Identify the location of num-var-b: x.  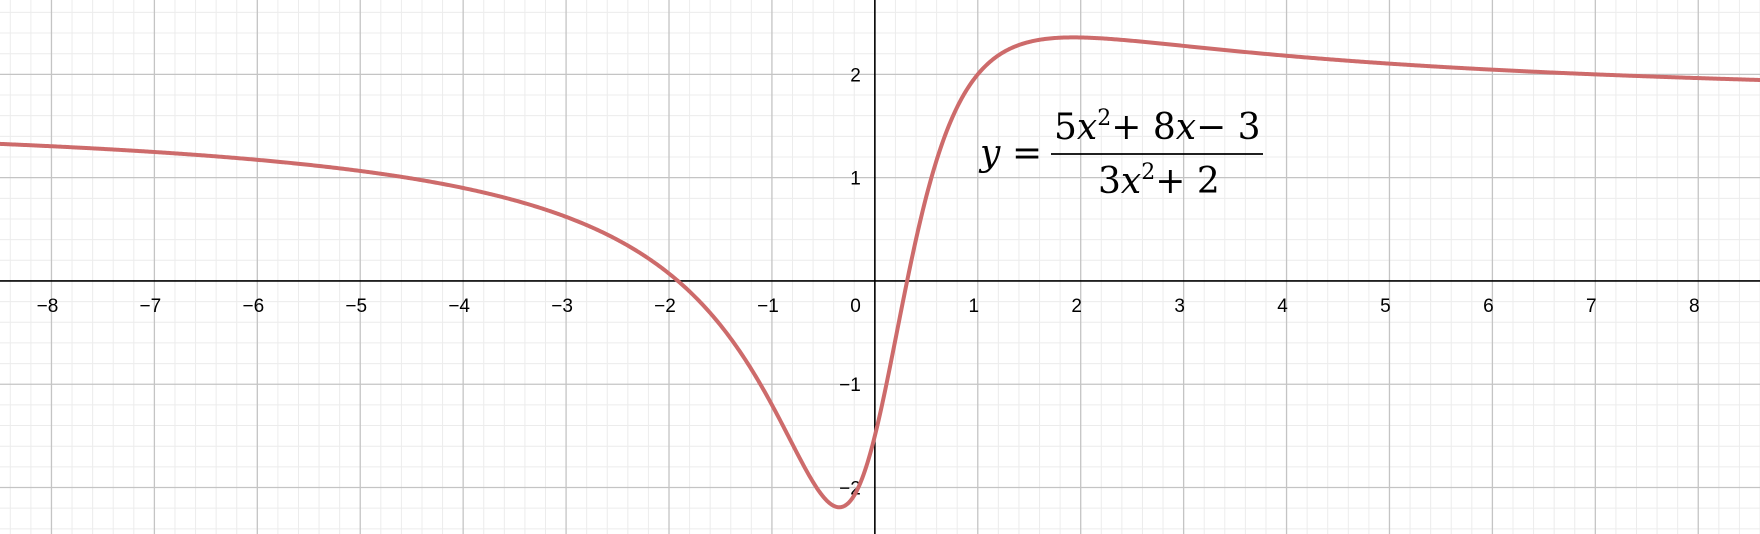
(1186, 127).